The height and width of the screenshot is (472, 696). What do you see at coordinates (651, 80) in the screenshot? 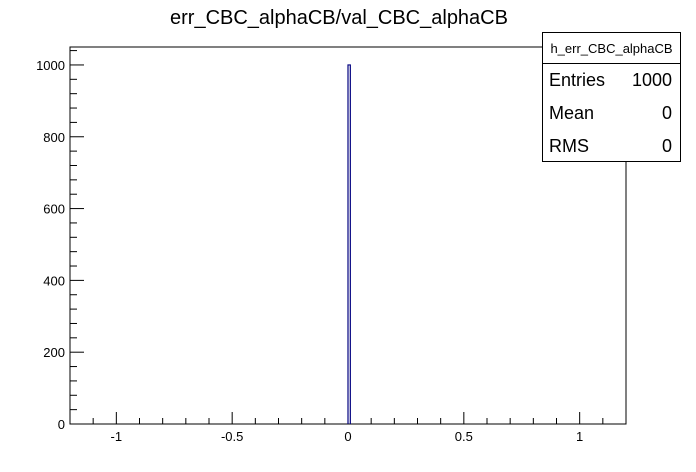
I see `stats-entries-value: 1000` at bounding box center [651, 80].